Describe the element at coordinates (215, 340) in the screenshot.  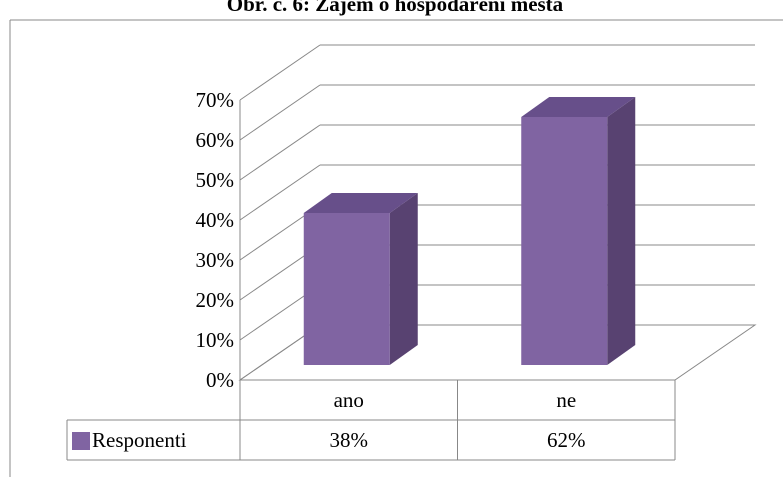
I see `y-tick-label: 10%` at that location.